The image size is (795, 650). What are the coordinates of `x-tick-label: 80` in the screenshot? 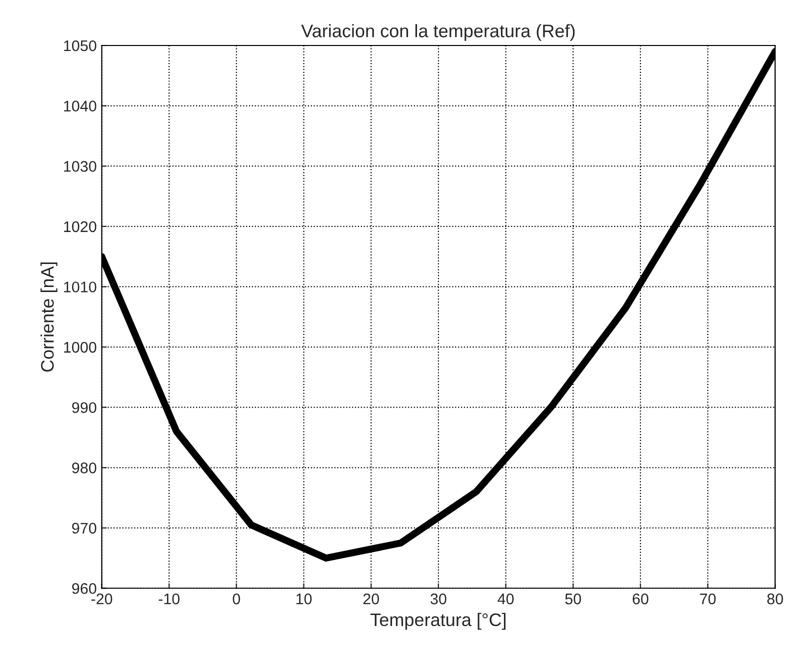 It's located at (775, 599).